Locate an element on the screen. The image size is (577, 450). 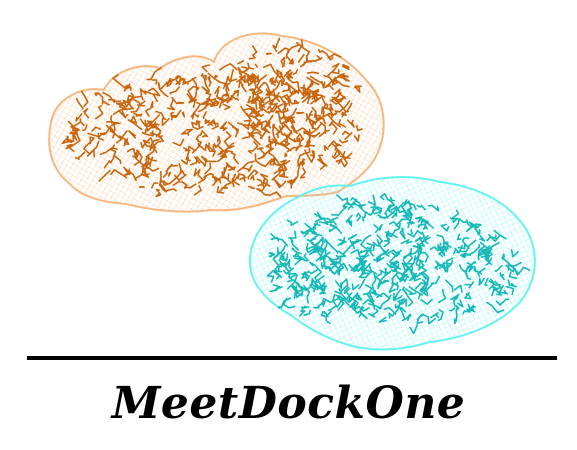
figure-title: MeetDockOne is located at coordinates (288, 404).